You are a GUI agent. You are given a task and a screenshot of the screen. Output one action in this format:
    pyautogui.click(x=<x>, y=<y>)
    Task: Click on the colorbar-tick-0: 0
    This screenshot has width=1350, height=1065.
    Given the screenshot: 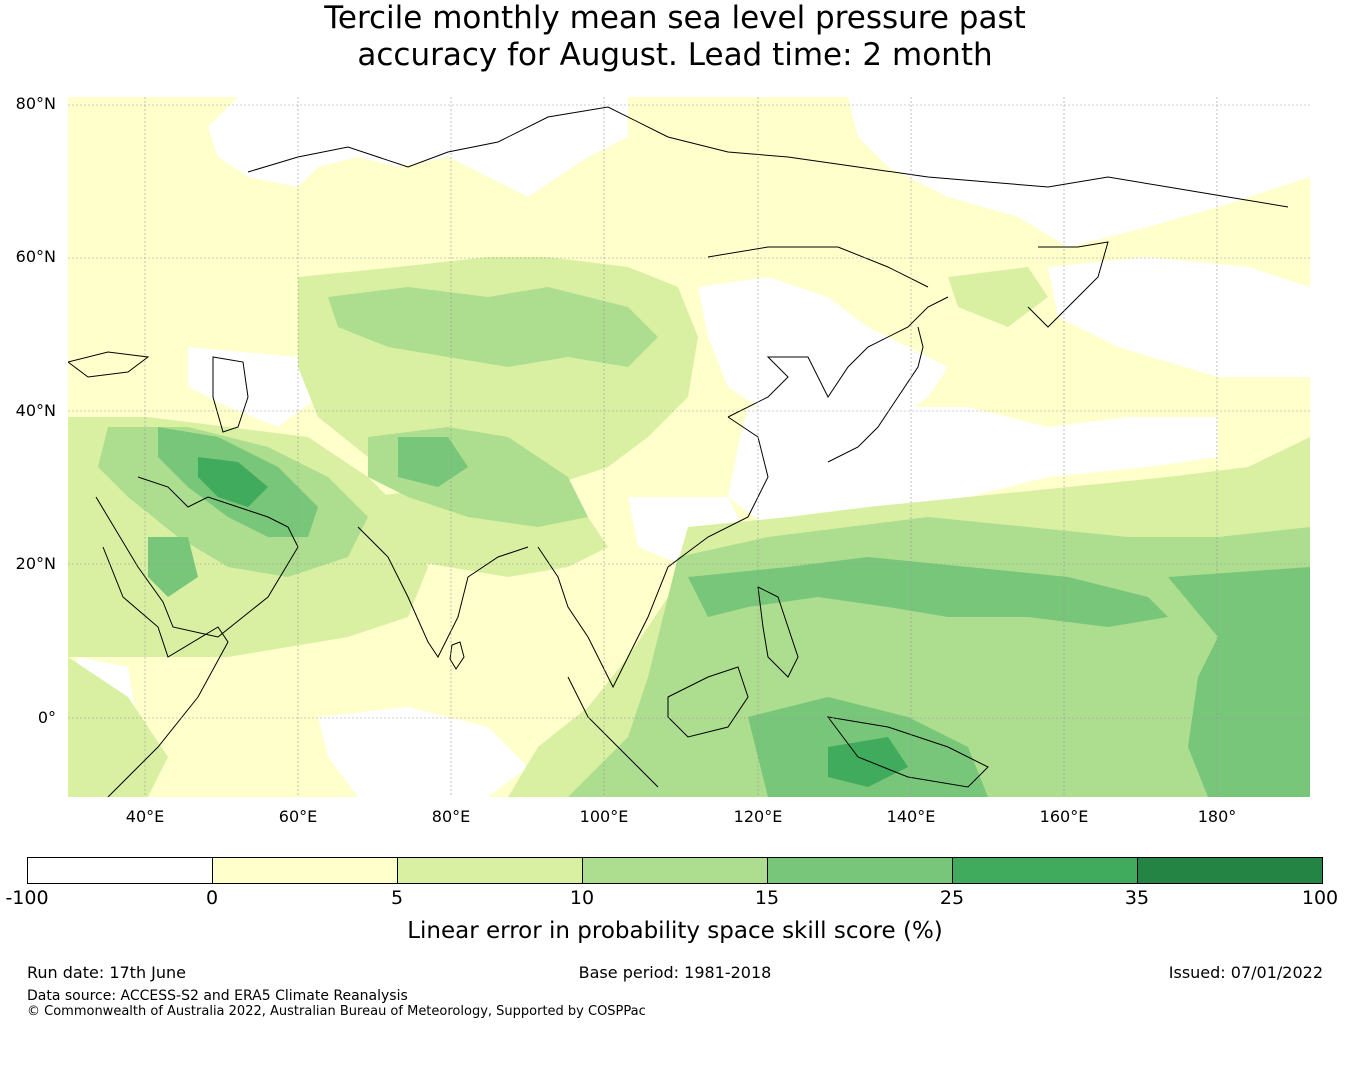 What is the action you would take?
    pyautogui.click(x=212, y=898)
    